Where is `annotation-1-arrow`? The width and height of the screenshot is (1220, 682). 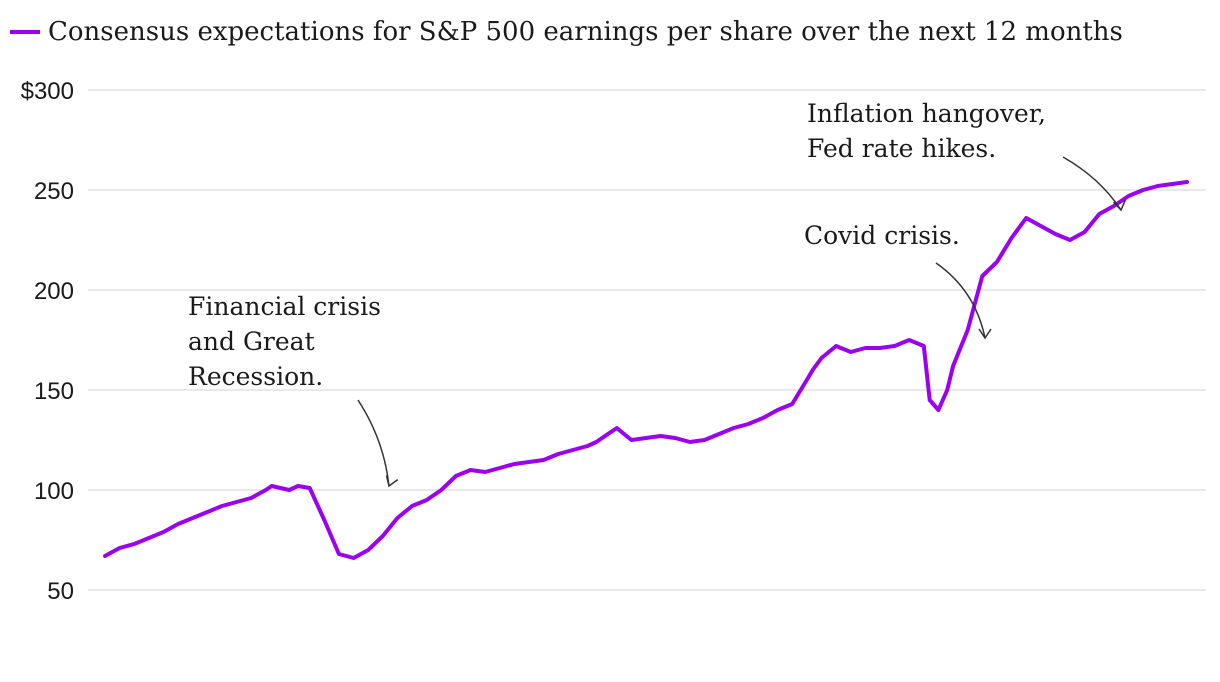 annotation-1-arrow is located at coordinates (373, 443).